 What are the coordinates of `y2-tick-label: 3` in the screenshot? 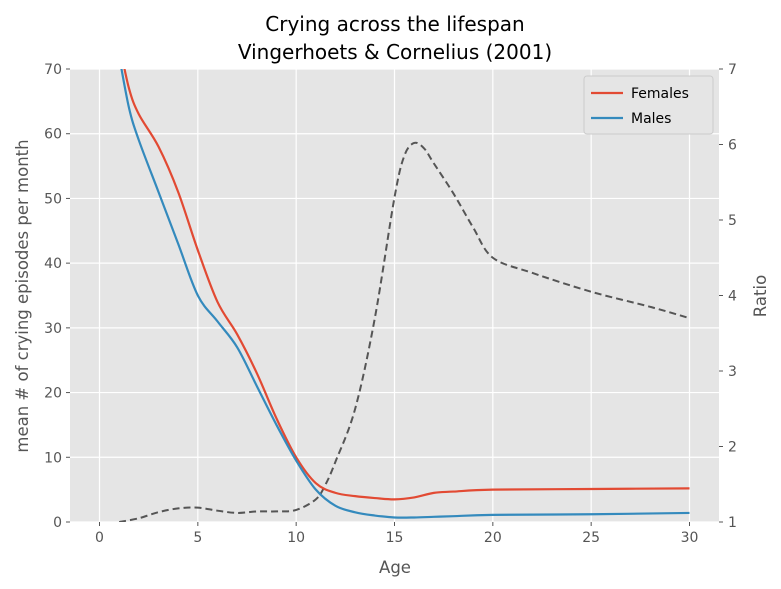 It's located at (732, 372).